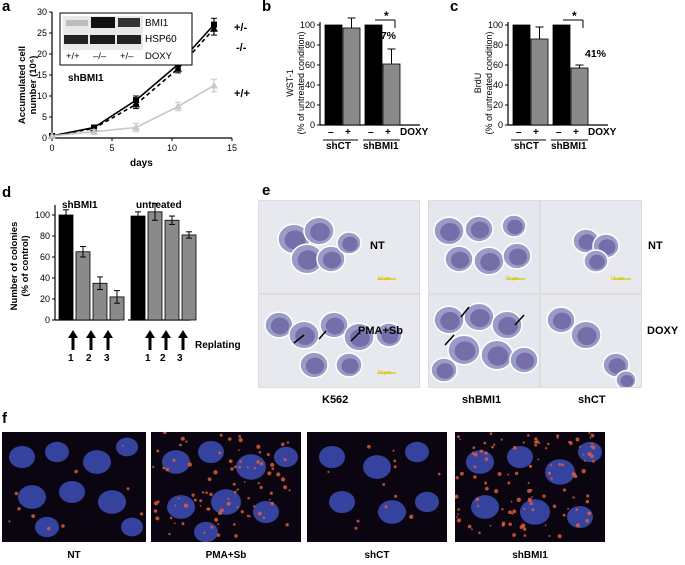 Image resolution: width=685 pixels, height=565 pixels. What do you see at coordinates (159, 205) in the screenshot?
I see `panel-d-group-untreated: untreated` at bounding box center [159, 205].